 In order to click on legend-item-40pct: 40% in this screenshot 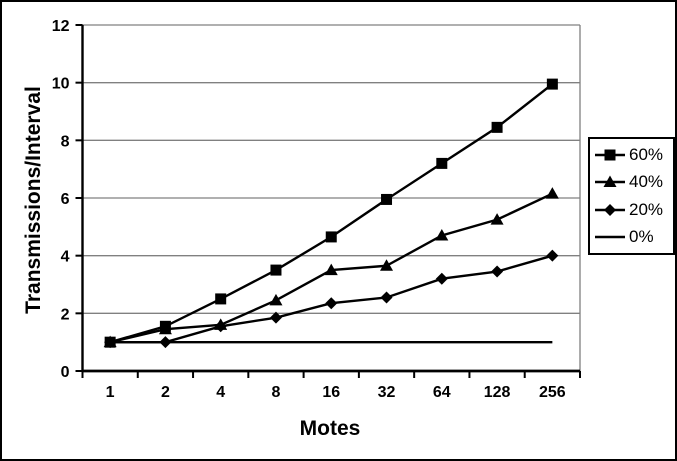, I will do `click(633, 182)`.